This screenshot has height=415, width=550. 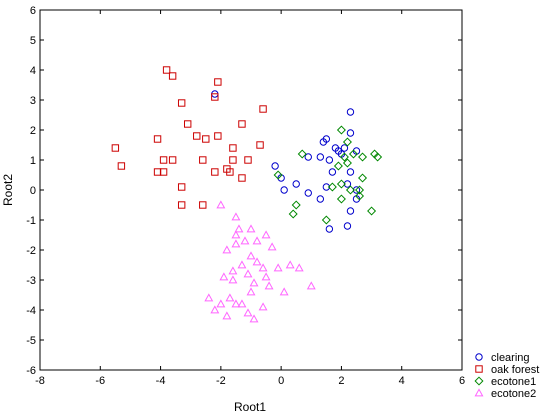 What do you see at coordinates (515, 370) in the screenshot?
I see `legend-label: oak forest` at bounding box center [515, 370].